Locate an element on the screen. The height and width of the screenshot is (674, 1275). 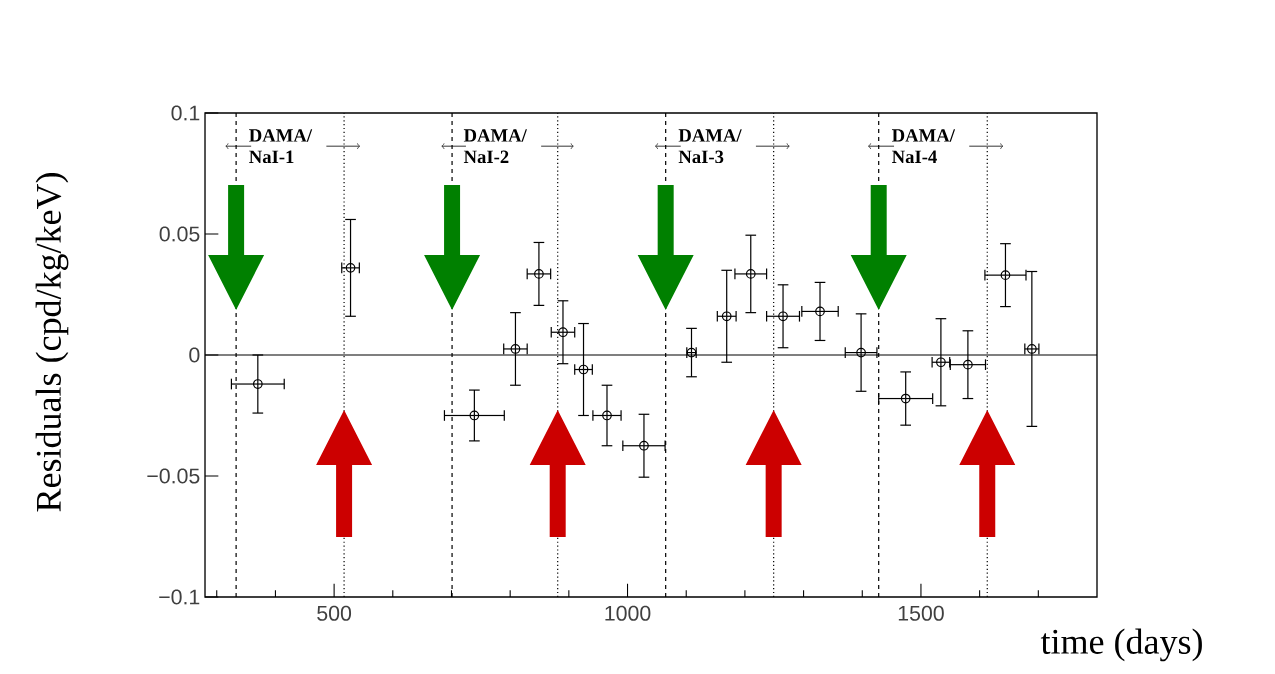
y-tick-label: −0.1 is located at coordinates (179, 597).